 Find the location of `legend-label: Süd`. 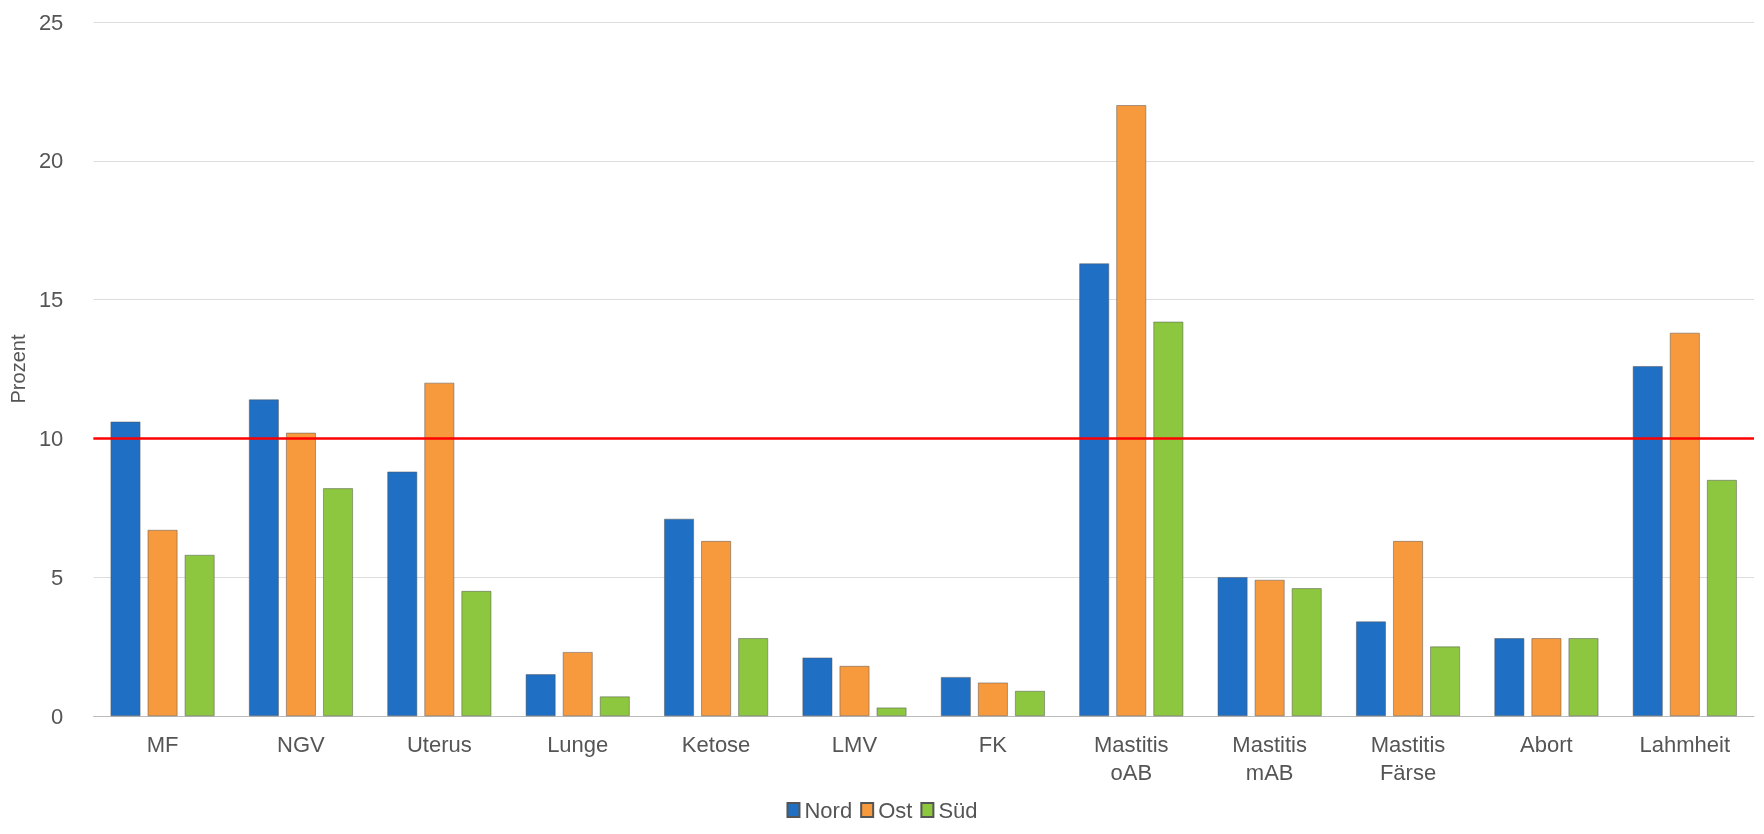

legend-label: Süd is located at coordinates (958, 810).